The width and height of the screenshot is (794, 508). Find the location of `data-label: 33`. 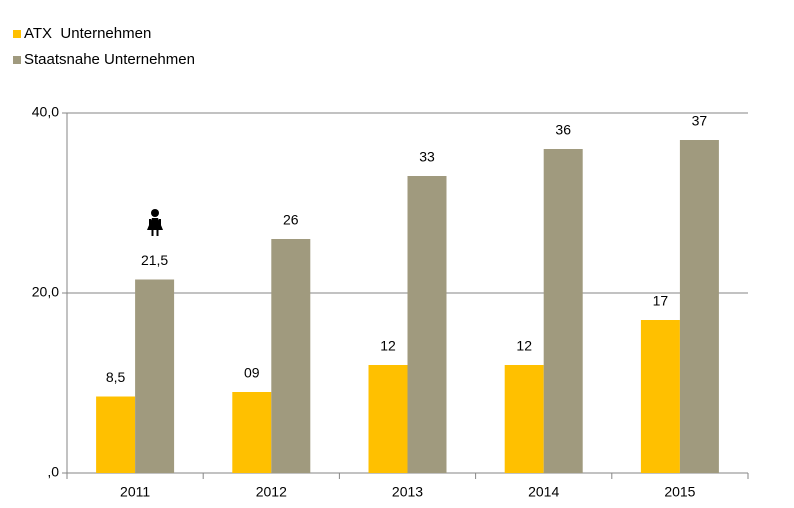

data-label: 33 is located at coordinates (427, 157).